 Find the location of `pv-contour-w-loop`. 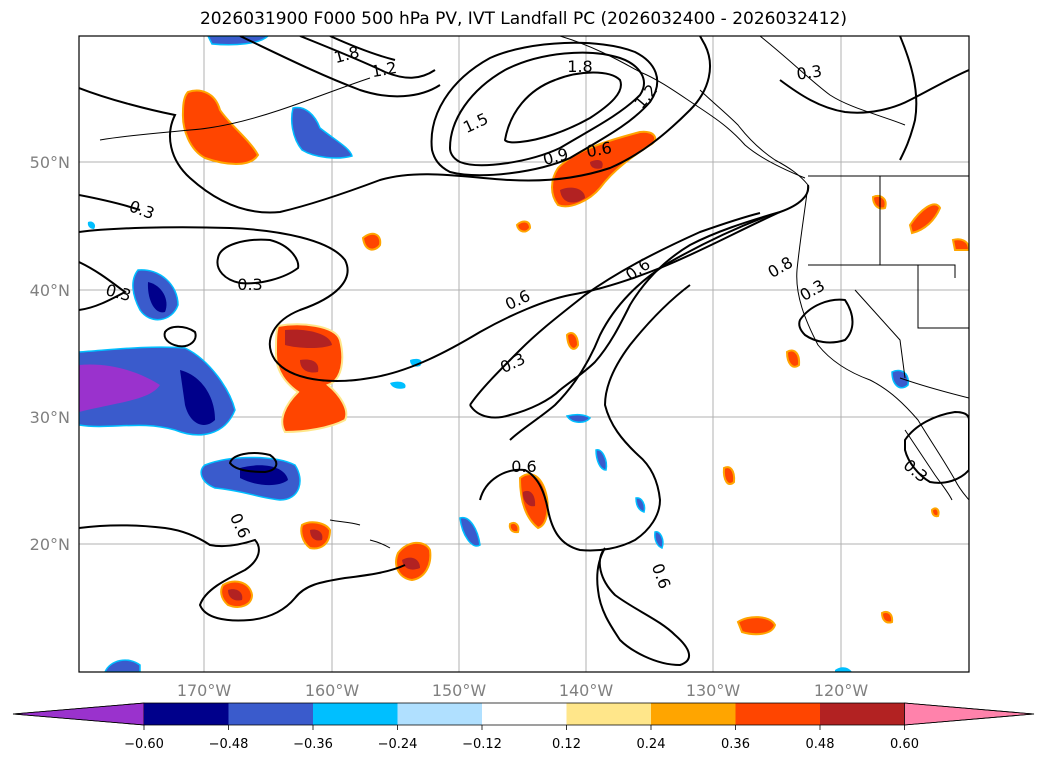

pv-contour-w-loop is located at coordinates (180, 336).